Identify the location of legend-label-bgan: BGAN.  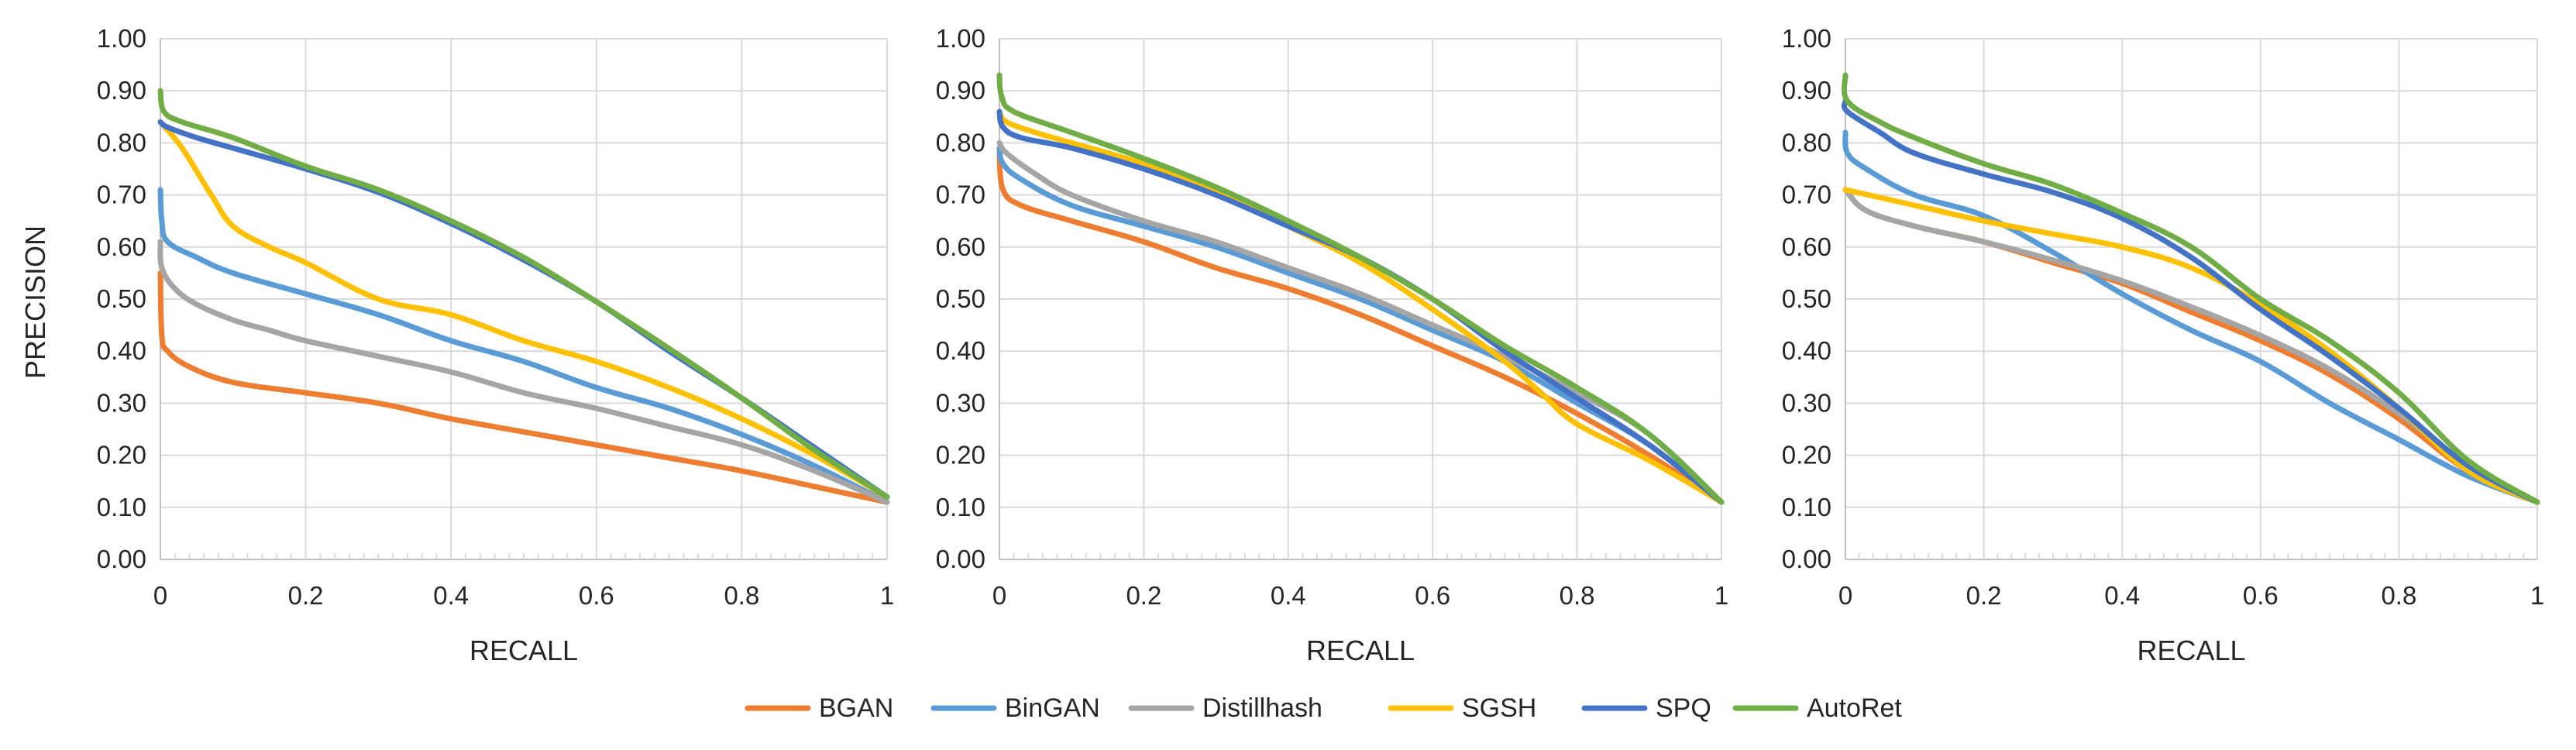
(856, 708).